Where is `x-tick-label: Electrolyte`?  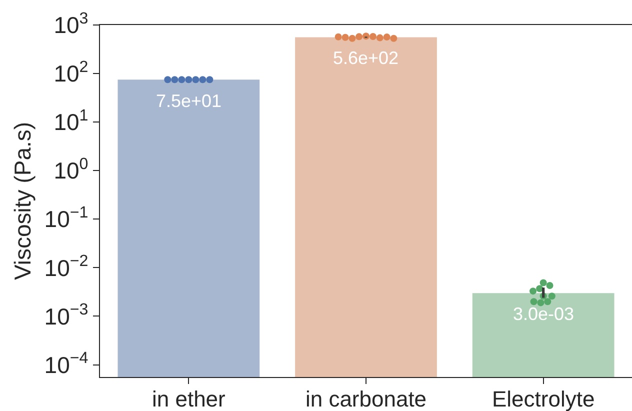
x-tick-label: Electrolyte is located at coordinates (543, 398).